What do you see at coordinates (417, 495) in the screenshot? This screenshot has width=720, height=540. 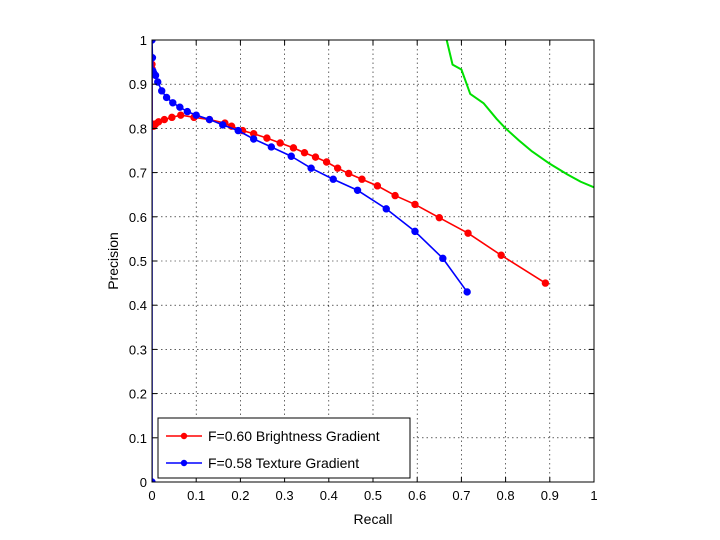 I see `x-tick-label: 0.6` at bounding box center [417, 495].